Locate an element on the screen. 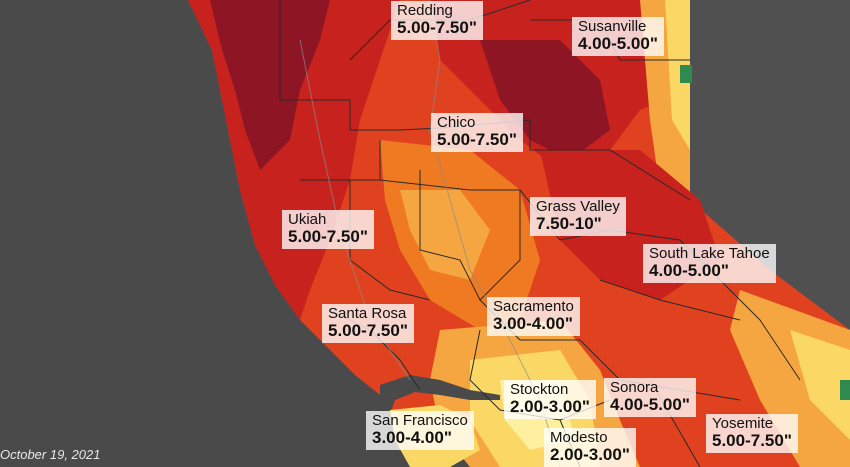  label-south-lake-tahoe: South Lake Tahoe 4.00-5.00" is located at coordinates (709, 263).